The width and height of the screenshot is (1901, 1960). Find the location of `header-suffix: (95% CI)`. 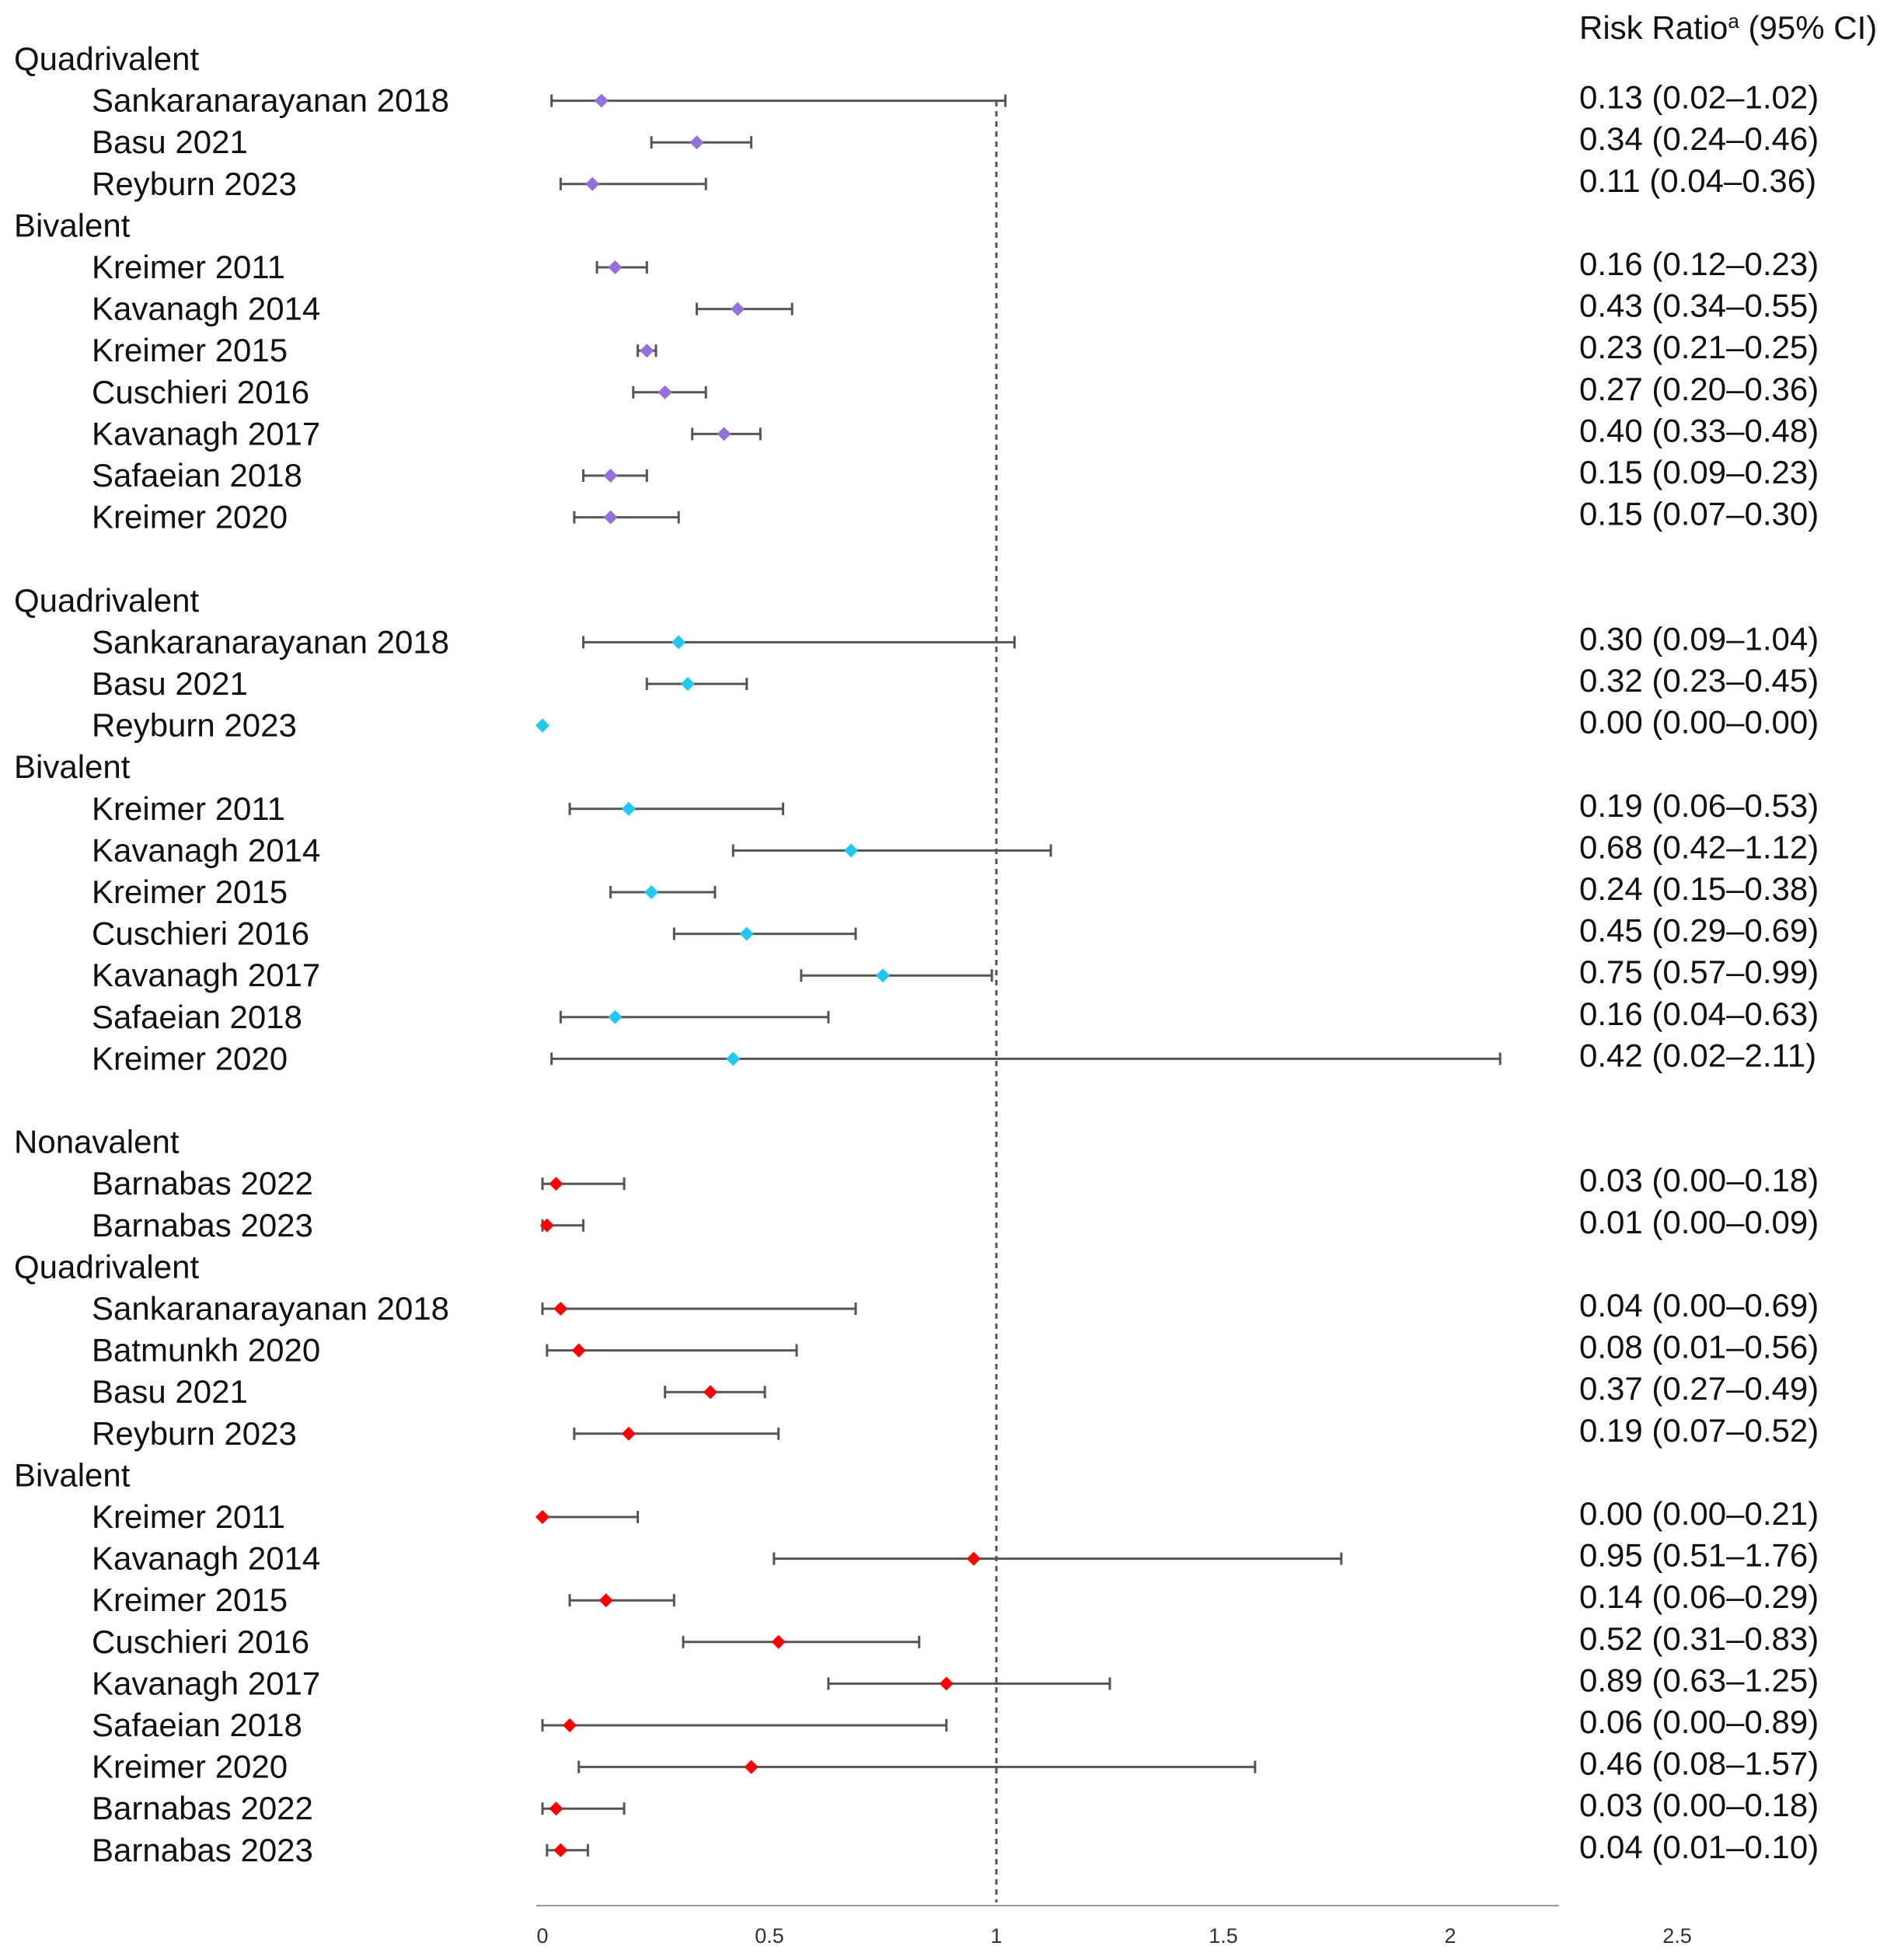

header-suffix: (95% CI) is located at coordinates (1808, 27).